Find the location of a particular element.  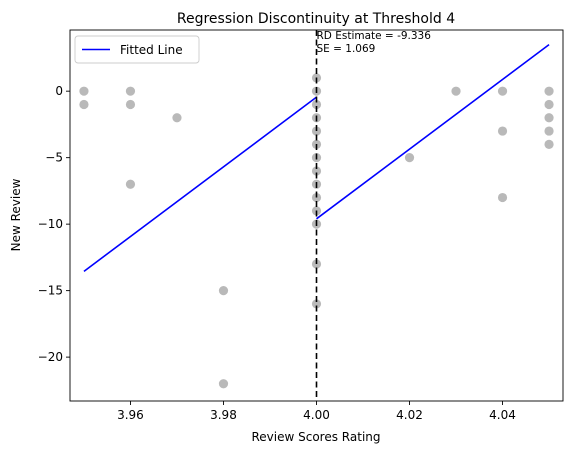

legend-entry-fitted-line: Fitted Line is located at coordinates (151, 50).